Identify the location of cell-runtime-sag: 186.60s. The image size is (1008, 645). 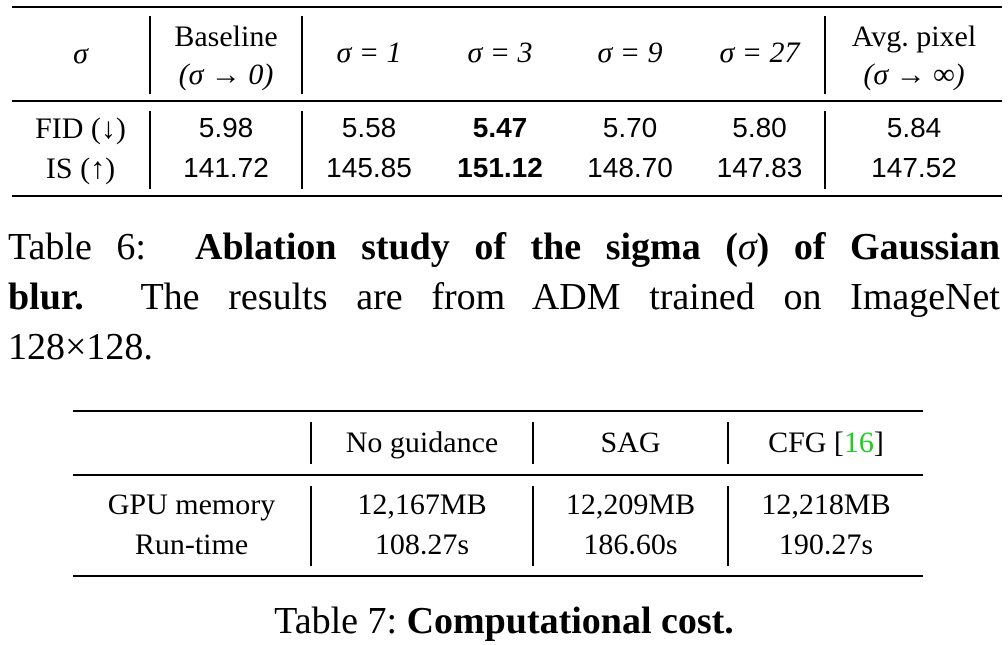
(630, 544).